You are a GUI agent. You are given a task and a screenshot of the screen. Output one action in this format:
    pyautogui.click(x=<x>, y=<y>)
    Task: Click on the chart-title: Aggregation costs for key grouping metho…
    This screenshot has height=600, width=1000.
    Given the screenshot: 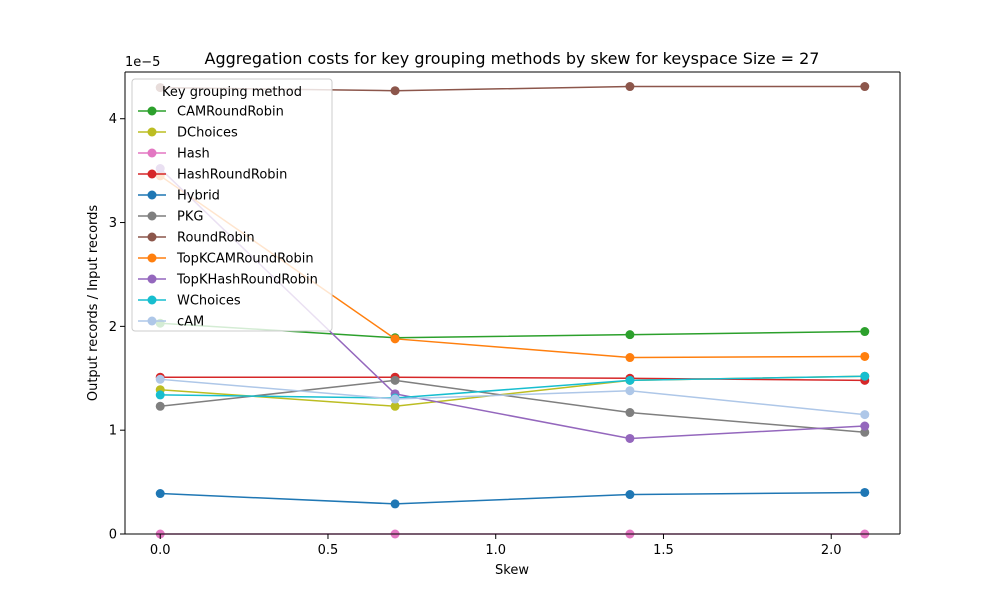 What is the action you would take?
    pyautogui.click(x=512, y=58)
    